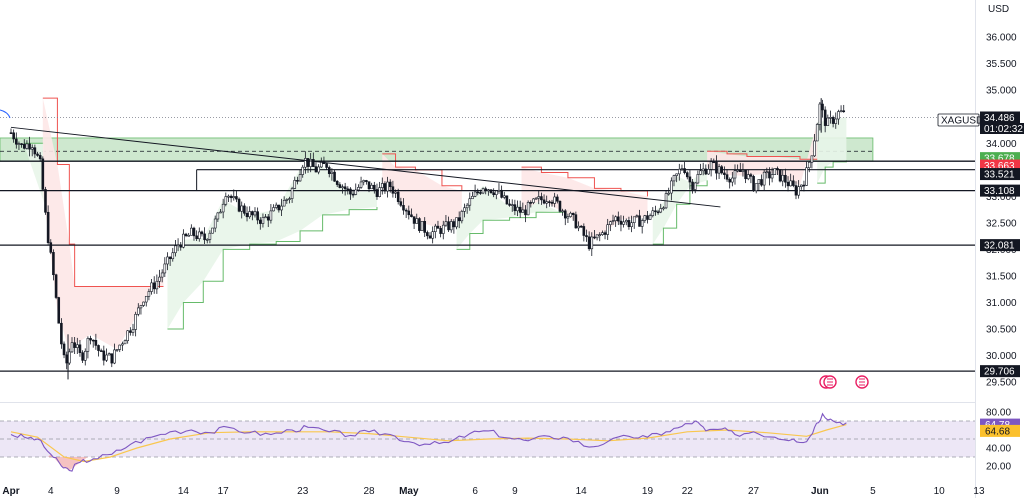 The image size is (1024, 498). I want to click on rsi-value-tag, so click(1000, 430).